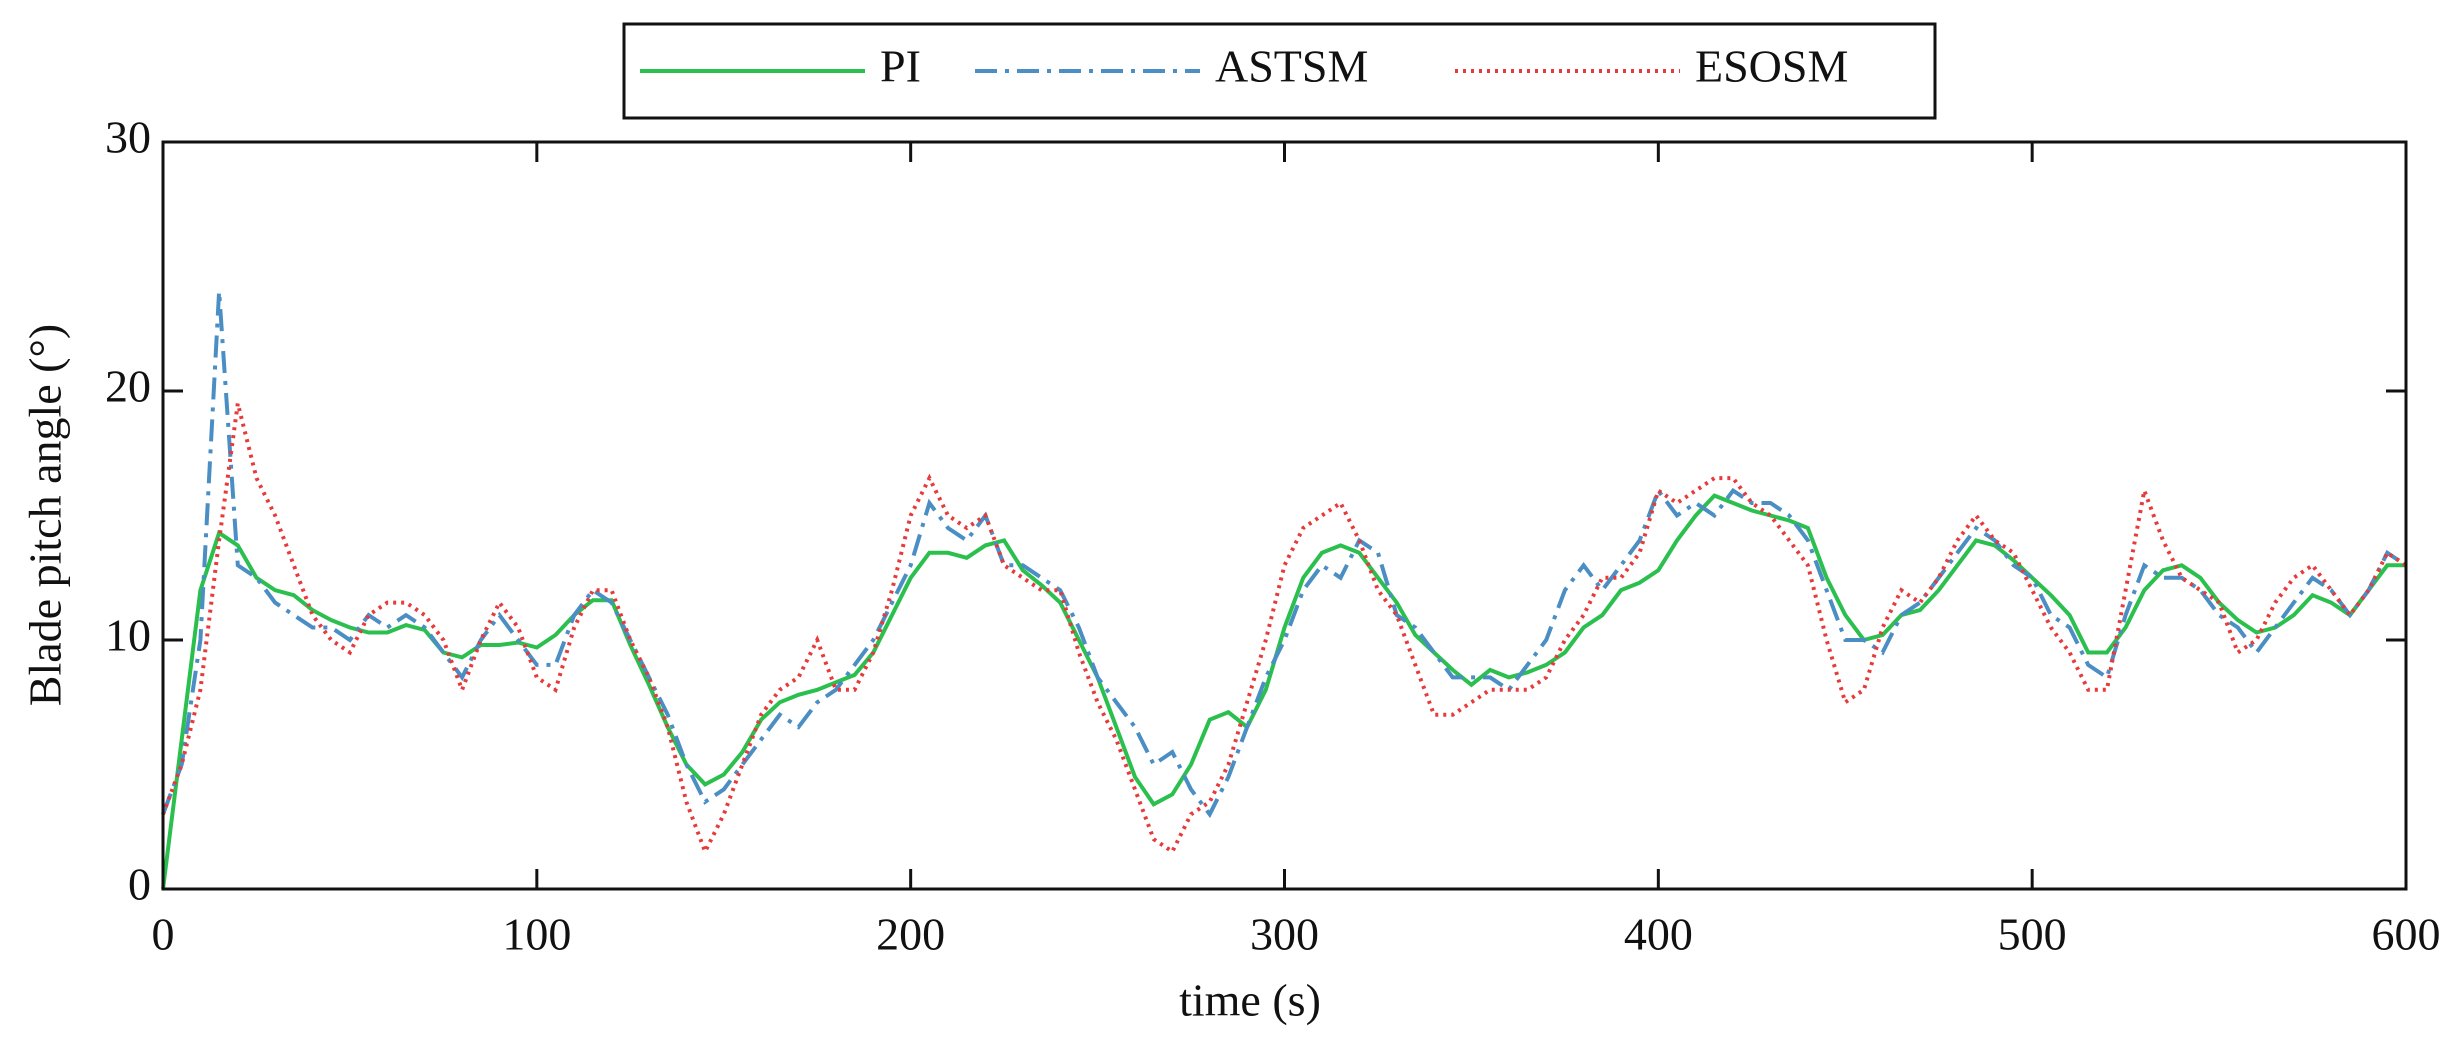 The image size is (2450, 1043). Describe the element at coordinates (45, 515) in the screenshot. I see `y-axis-label: Blade pitch angle (°)` at that location.